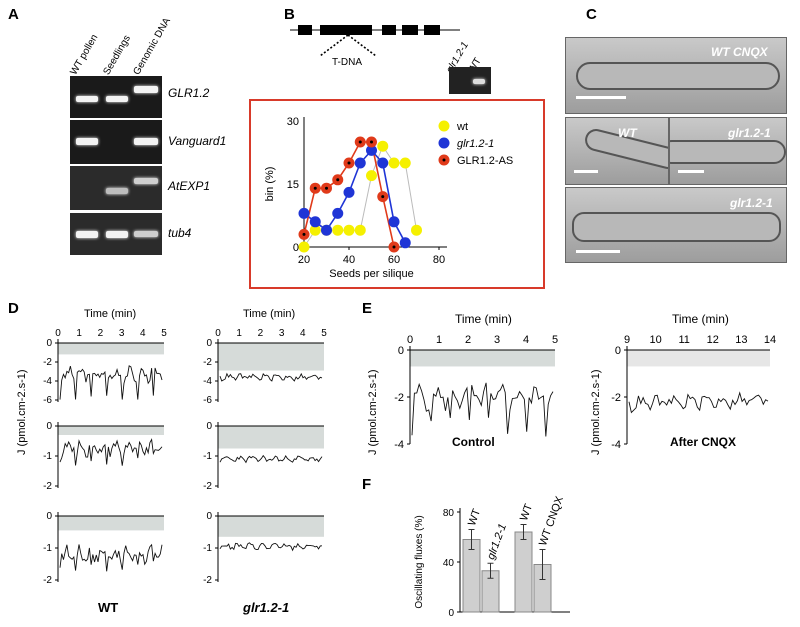 This screenshot has width=800, height=627. Describe the element at coordinates (749, 133) in the screenshot. I see `micrograph-label-glr12-1-top: glr1.2-1` at that location.